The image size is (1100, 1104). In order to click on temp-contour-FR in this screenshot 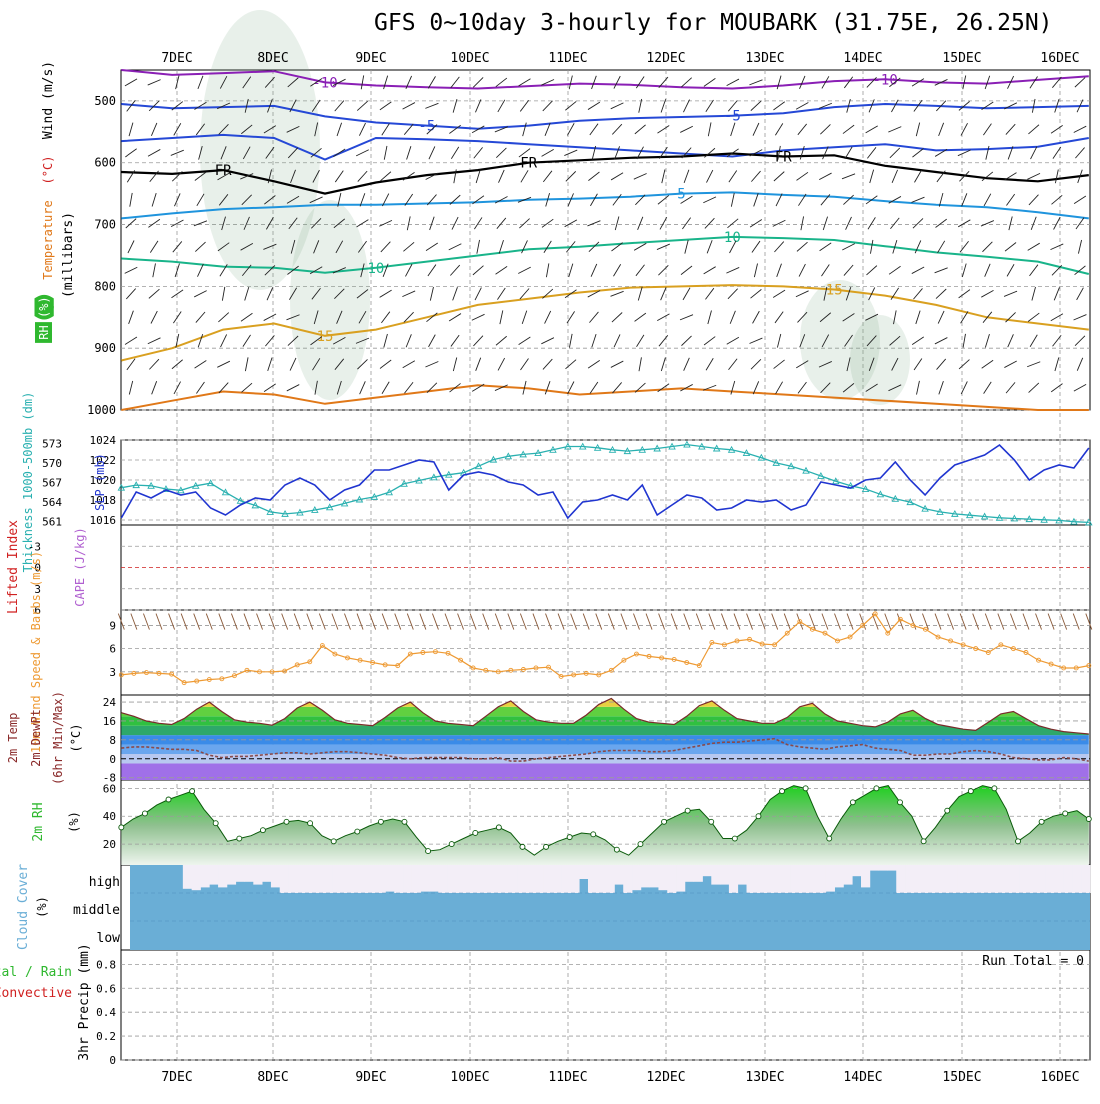, I will do `click(605, 173)`.